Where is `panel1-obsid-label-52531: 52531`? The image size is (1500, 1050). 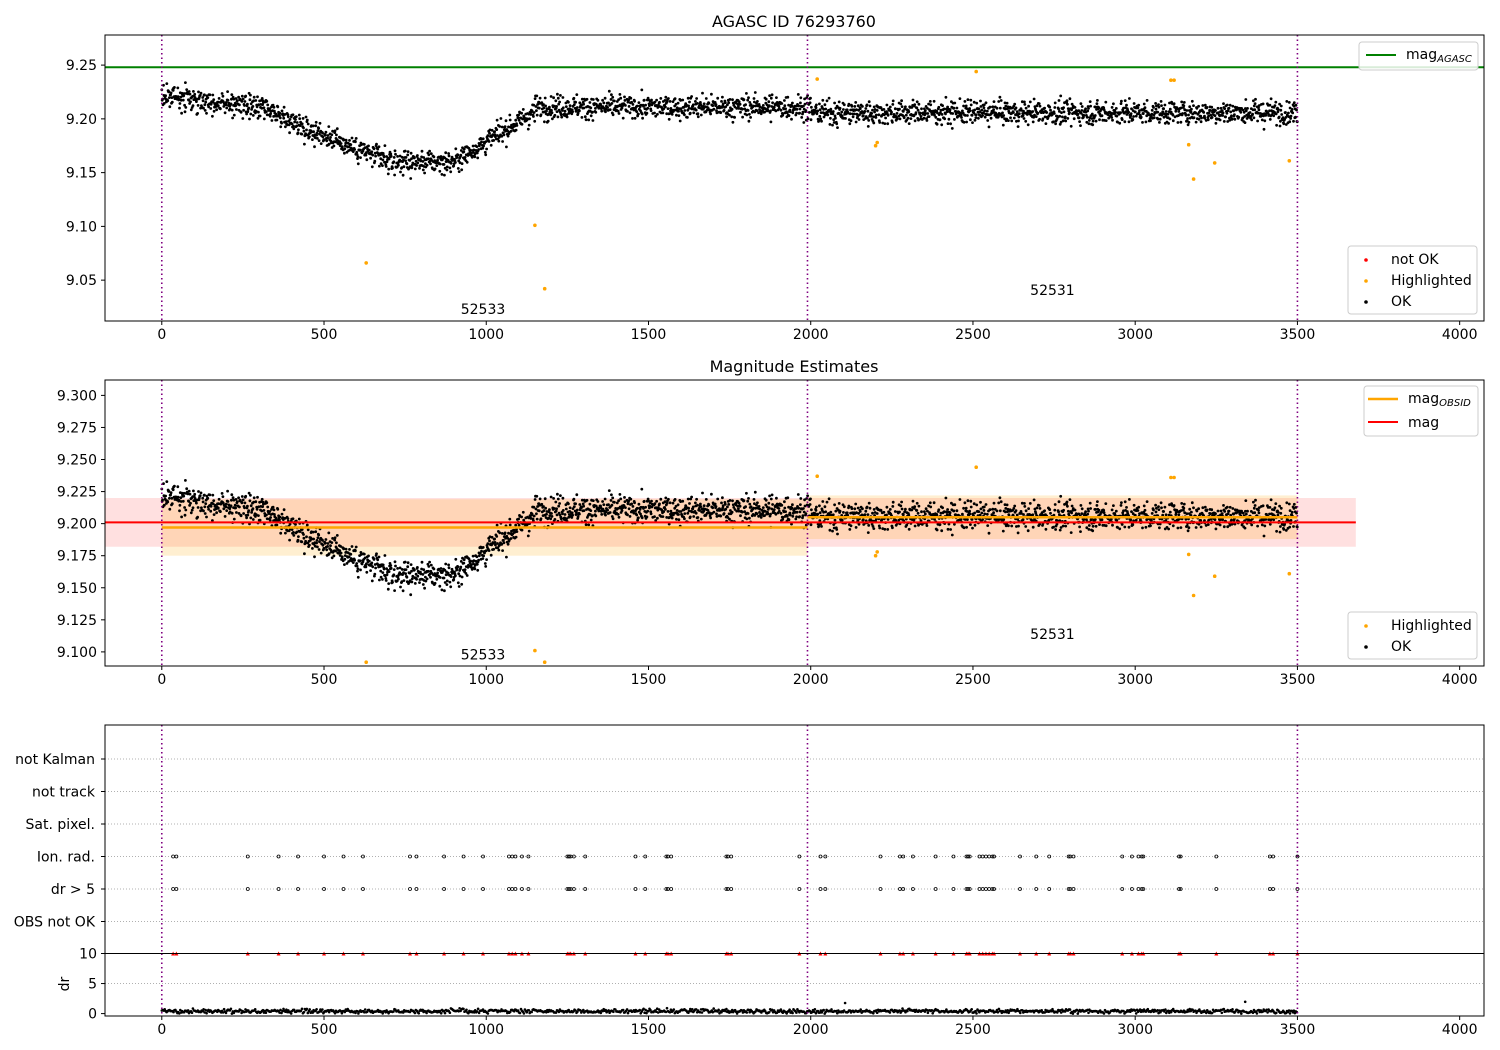
panel1-obsid-label-52531: 52531 is located at coordinates (1052, 291).